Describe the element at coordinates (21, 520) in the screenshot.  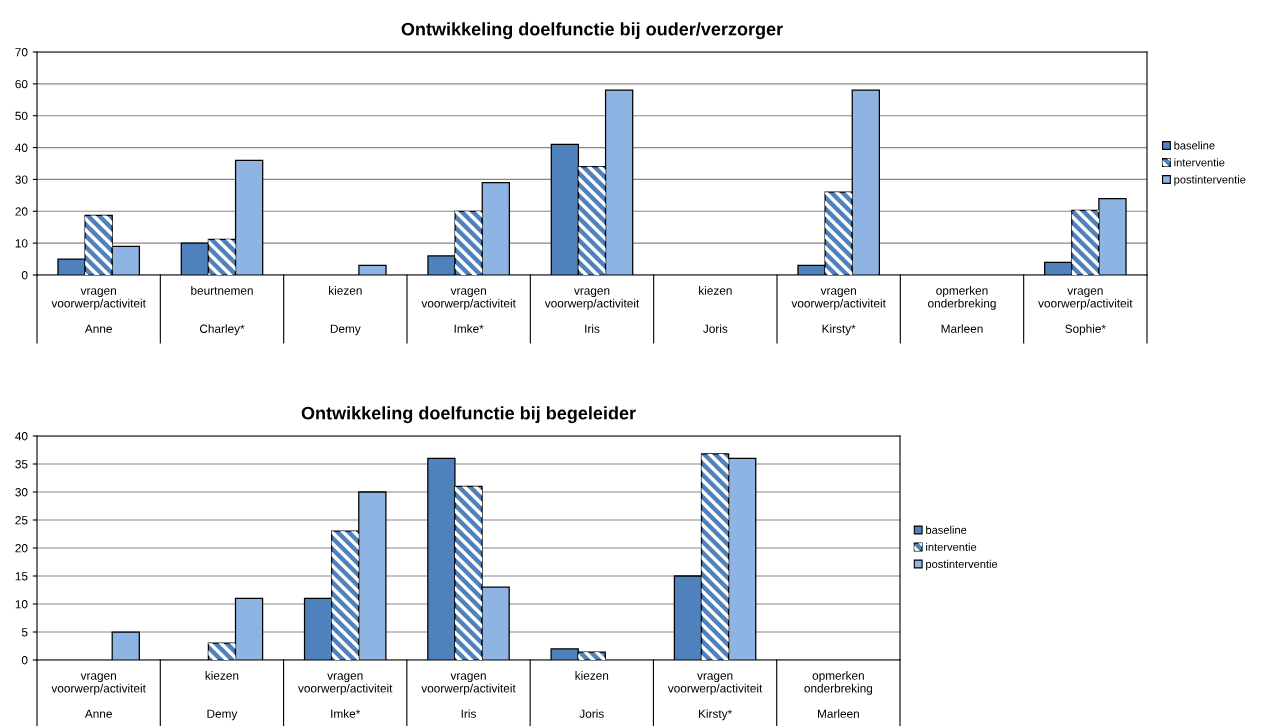
I see `y-tick-label: 25` at that location.